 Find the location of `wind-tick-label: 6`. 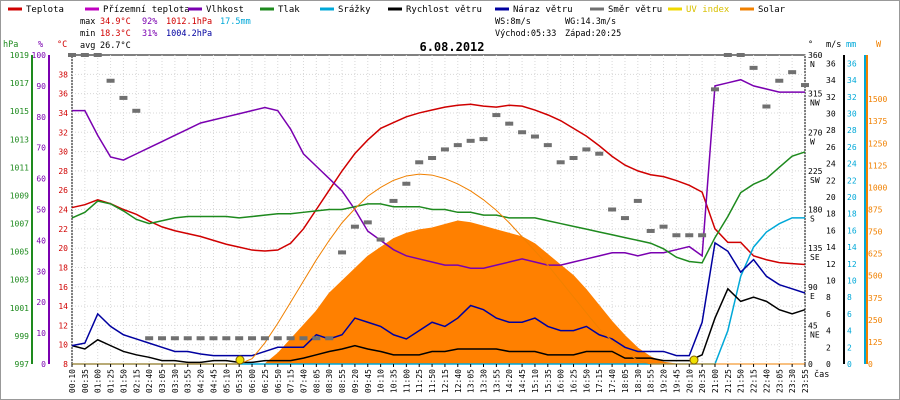

wind-tick-label: 6 is located at coordinates (828, 314).